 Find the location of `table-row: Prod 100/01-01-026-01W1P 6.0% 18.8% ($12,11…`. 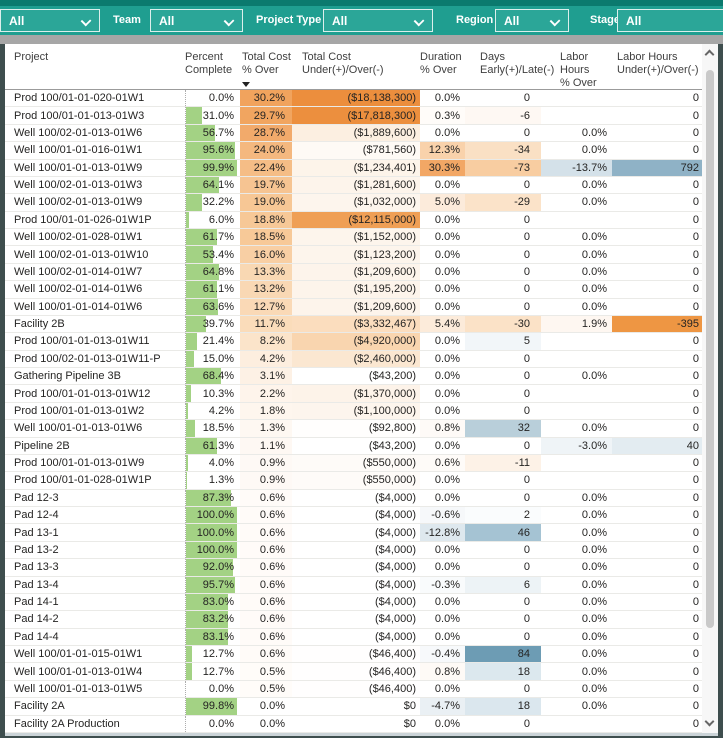

table-row: Prod 100/01-01-026-01W1P 6.0% 18.8% ($12,11… is located at coordinates (353, 220).